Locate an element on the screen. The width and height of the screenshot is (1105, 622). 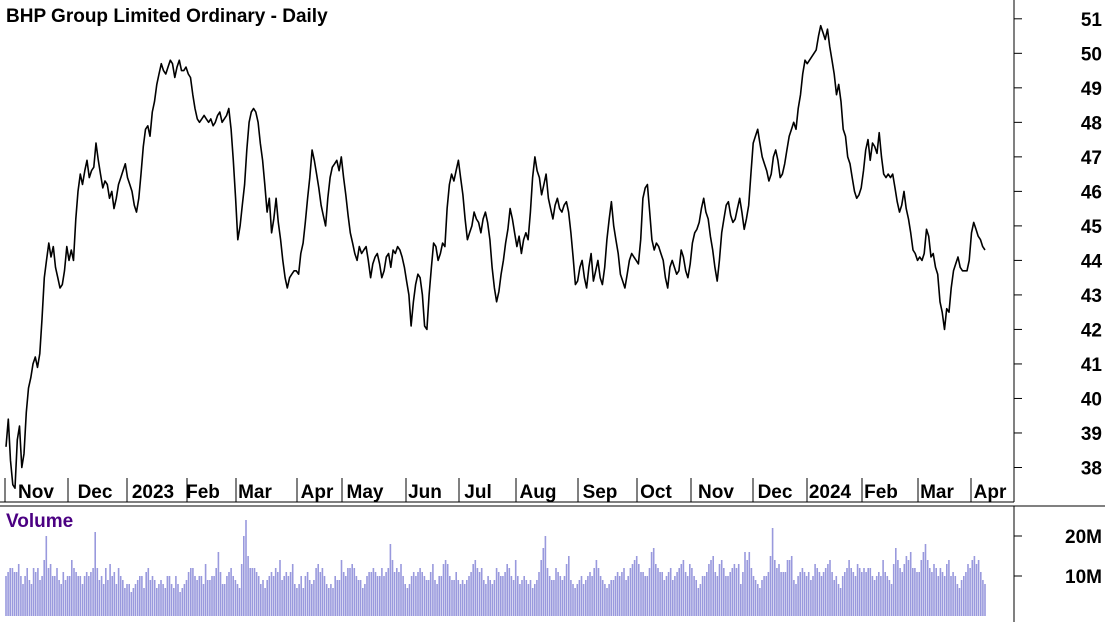
date-x-tick-label: Dec is located at coordinates (95, 492).